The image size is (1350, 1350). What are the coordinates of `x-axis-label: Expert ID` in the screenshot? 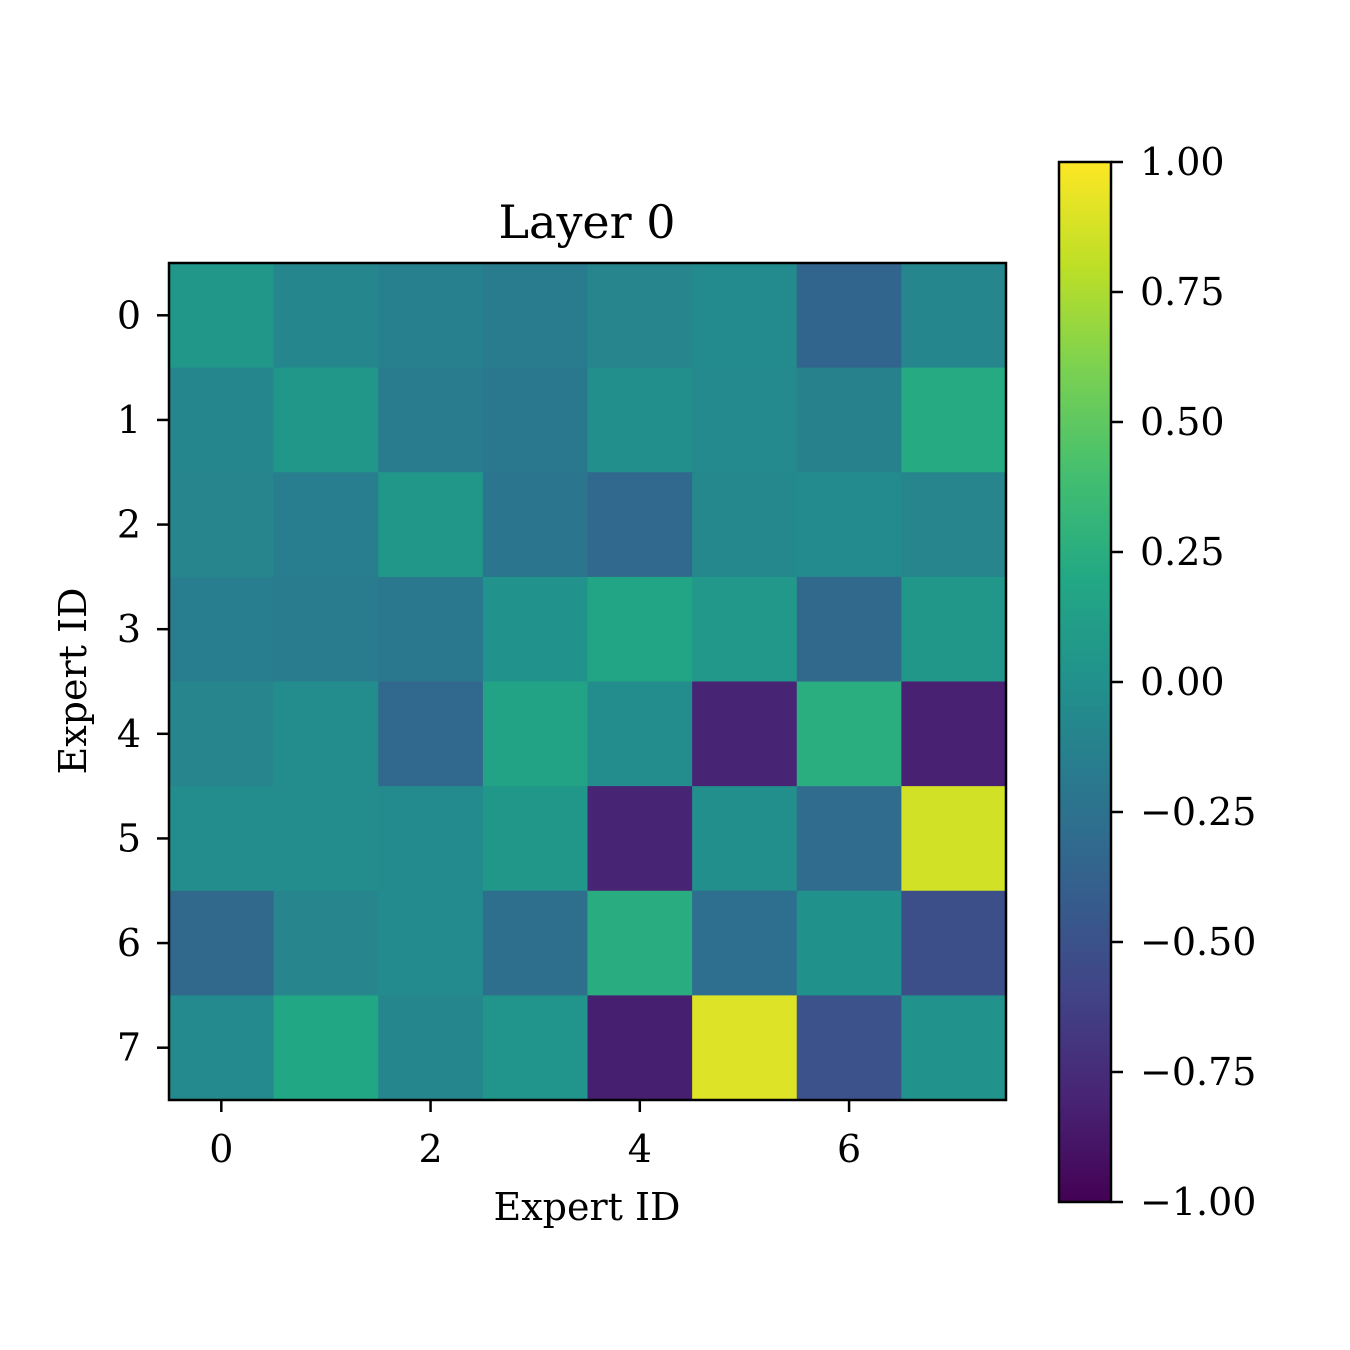 It's located at (587, 1207).